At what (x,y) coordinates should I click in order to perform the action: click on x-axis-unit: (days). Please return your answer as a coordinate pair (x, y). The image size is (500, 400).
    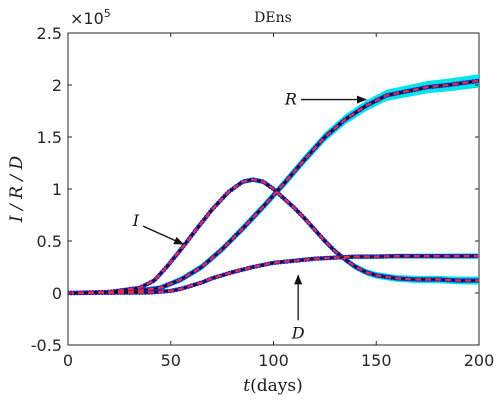
    Looking at the image, I should click on (276, 386).